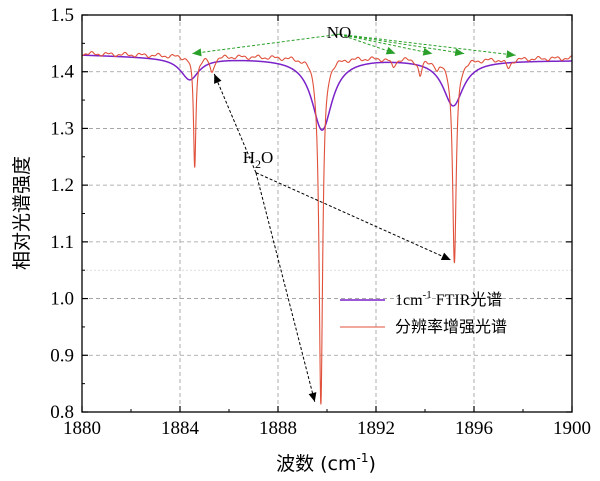 This screenshot has width=600, height=481. I want to click on y-axis-label: 相对光谱强度, so click(22, 213).